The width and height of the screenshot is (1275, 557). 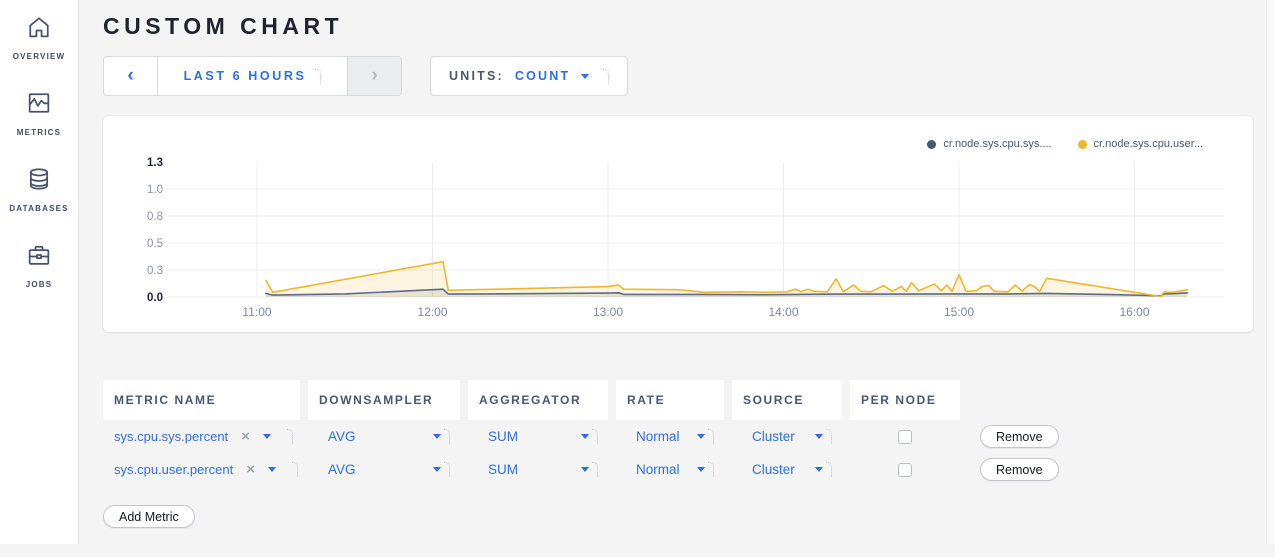 What do you see at coordinates (783, 312) in the screenshot?
I see `svg-text: 14:00` at bounding box center [783, 312].